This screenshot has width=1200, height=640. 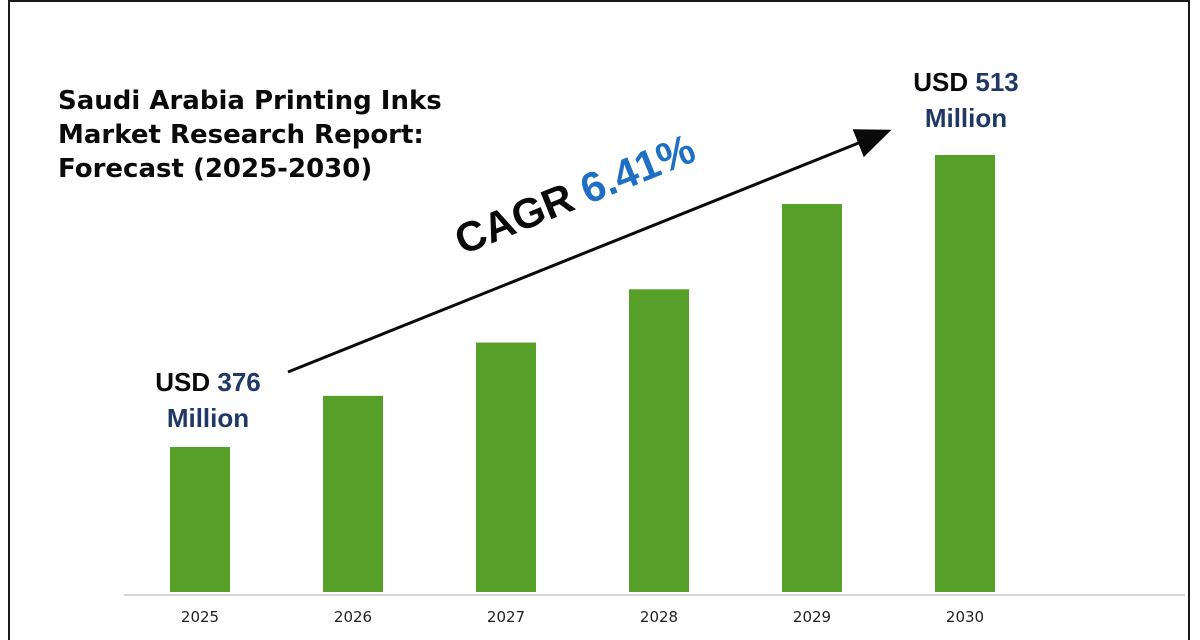 I want to click on x-tick-label-2028: 2028, so click(x=659, y=617).